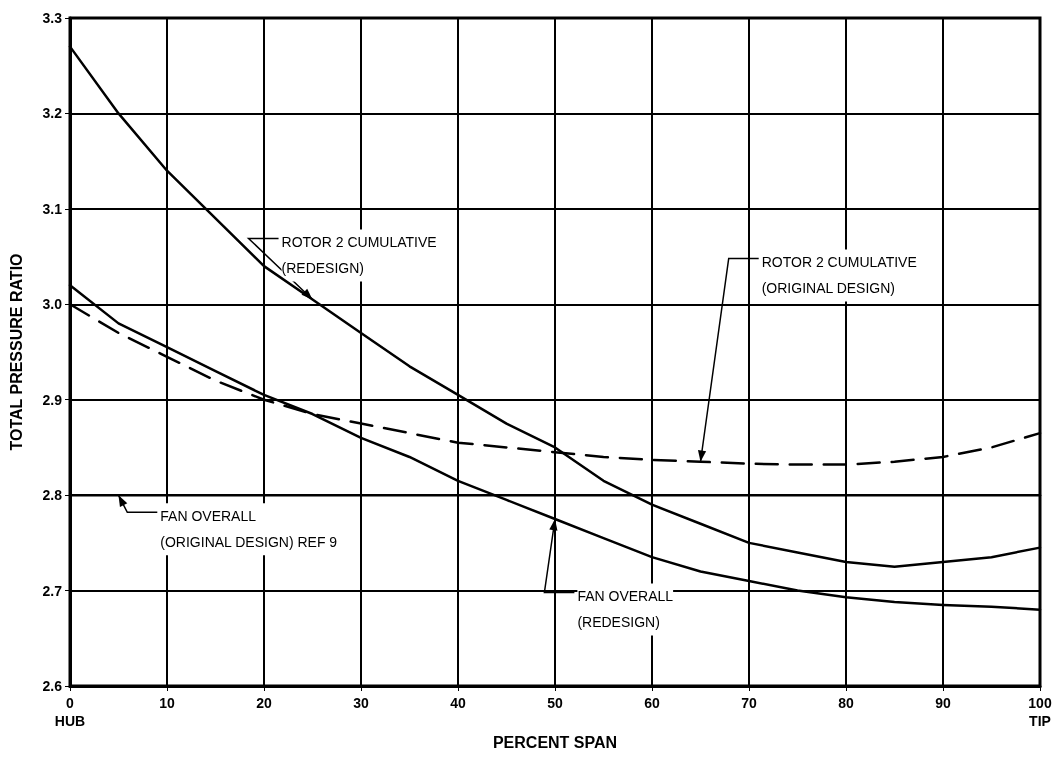 Image resolution: width=1056 pixels, height=758 pixels. I want to click on y-tick-label: 3.1, so click(52, 208).